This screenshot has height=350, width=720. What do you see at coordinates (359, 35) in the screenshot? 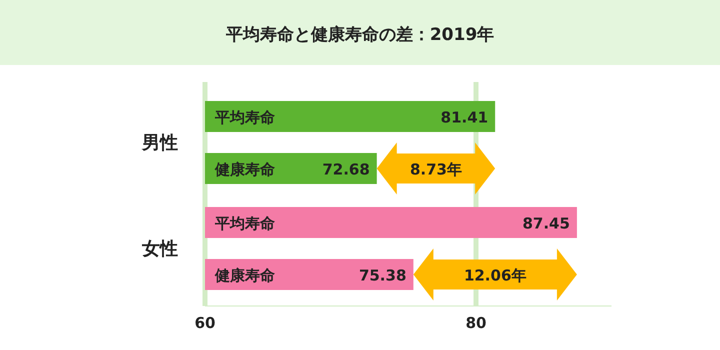
I see `chart-title: 平均寿命と健康寿命の差：2019年` at bounding box center [359, 35].